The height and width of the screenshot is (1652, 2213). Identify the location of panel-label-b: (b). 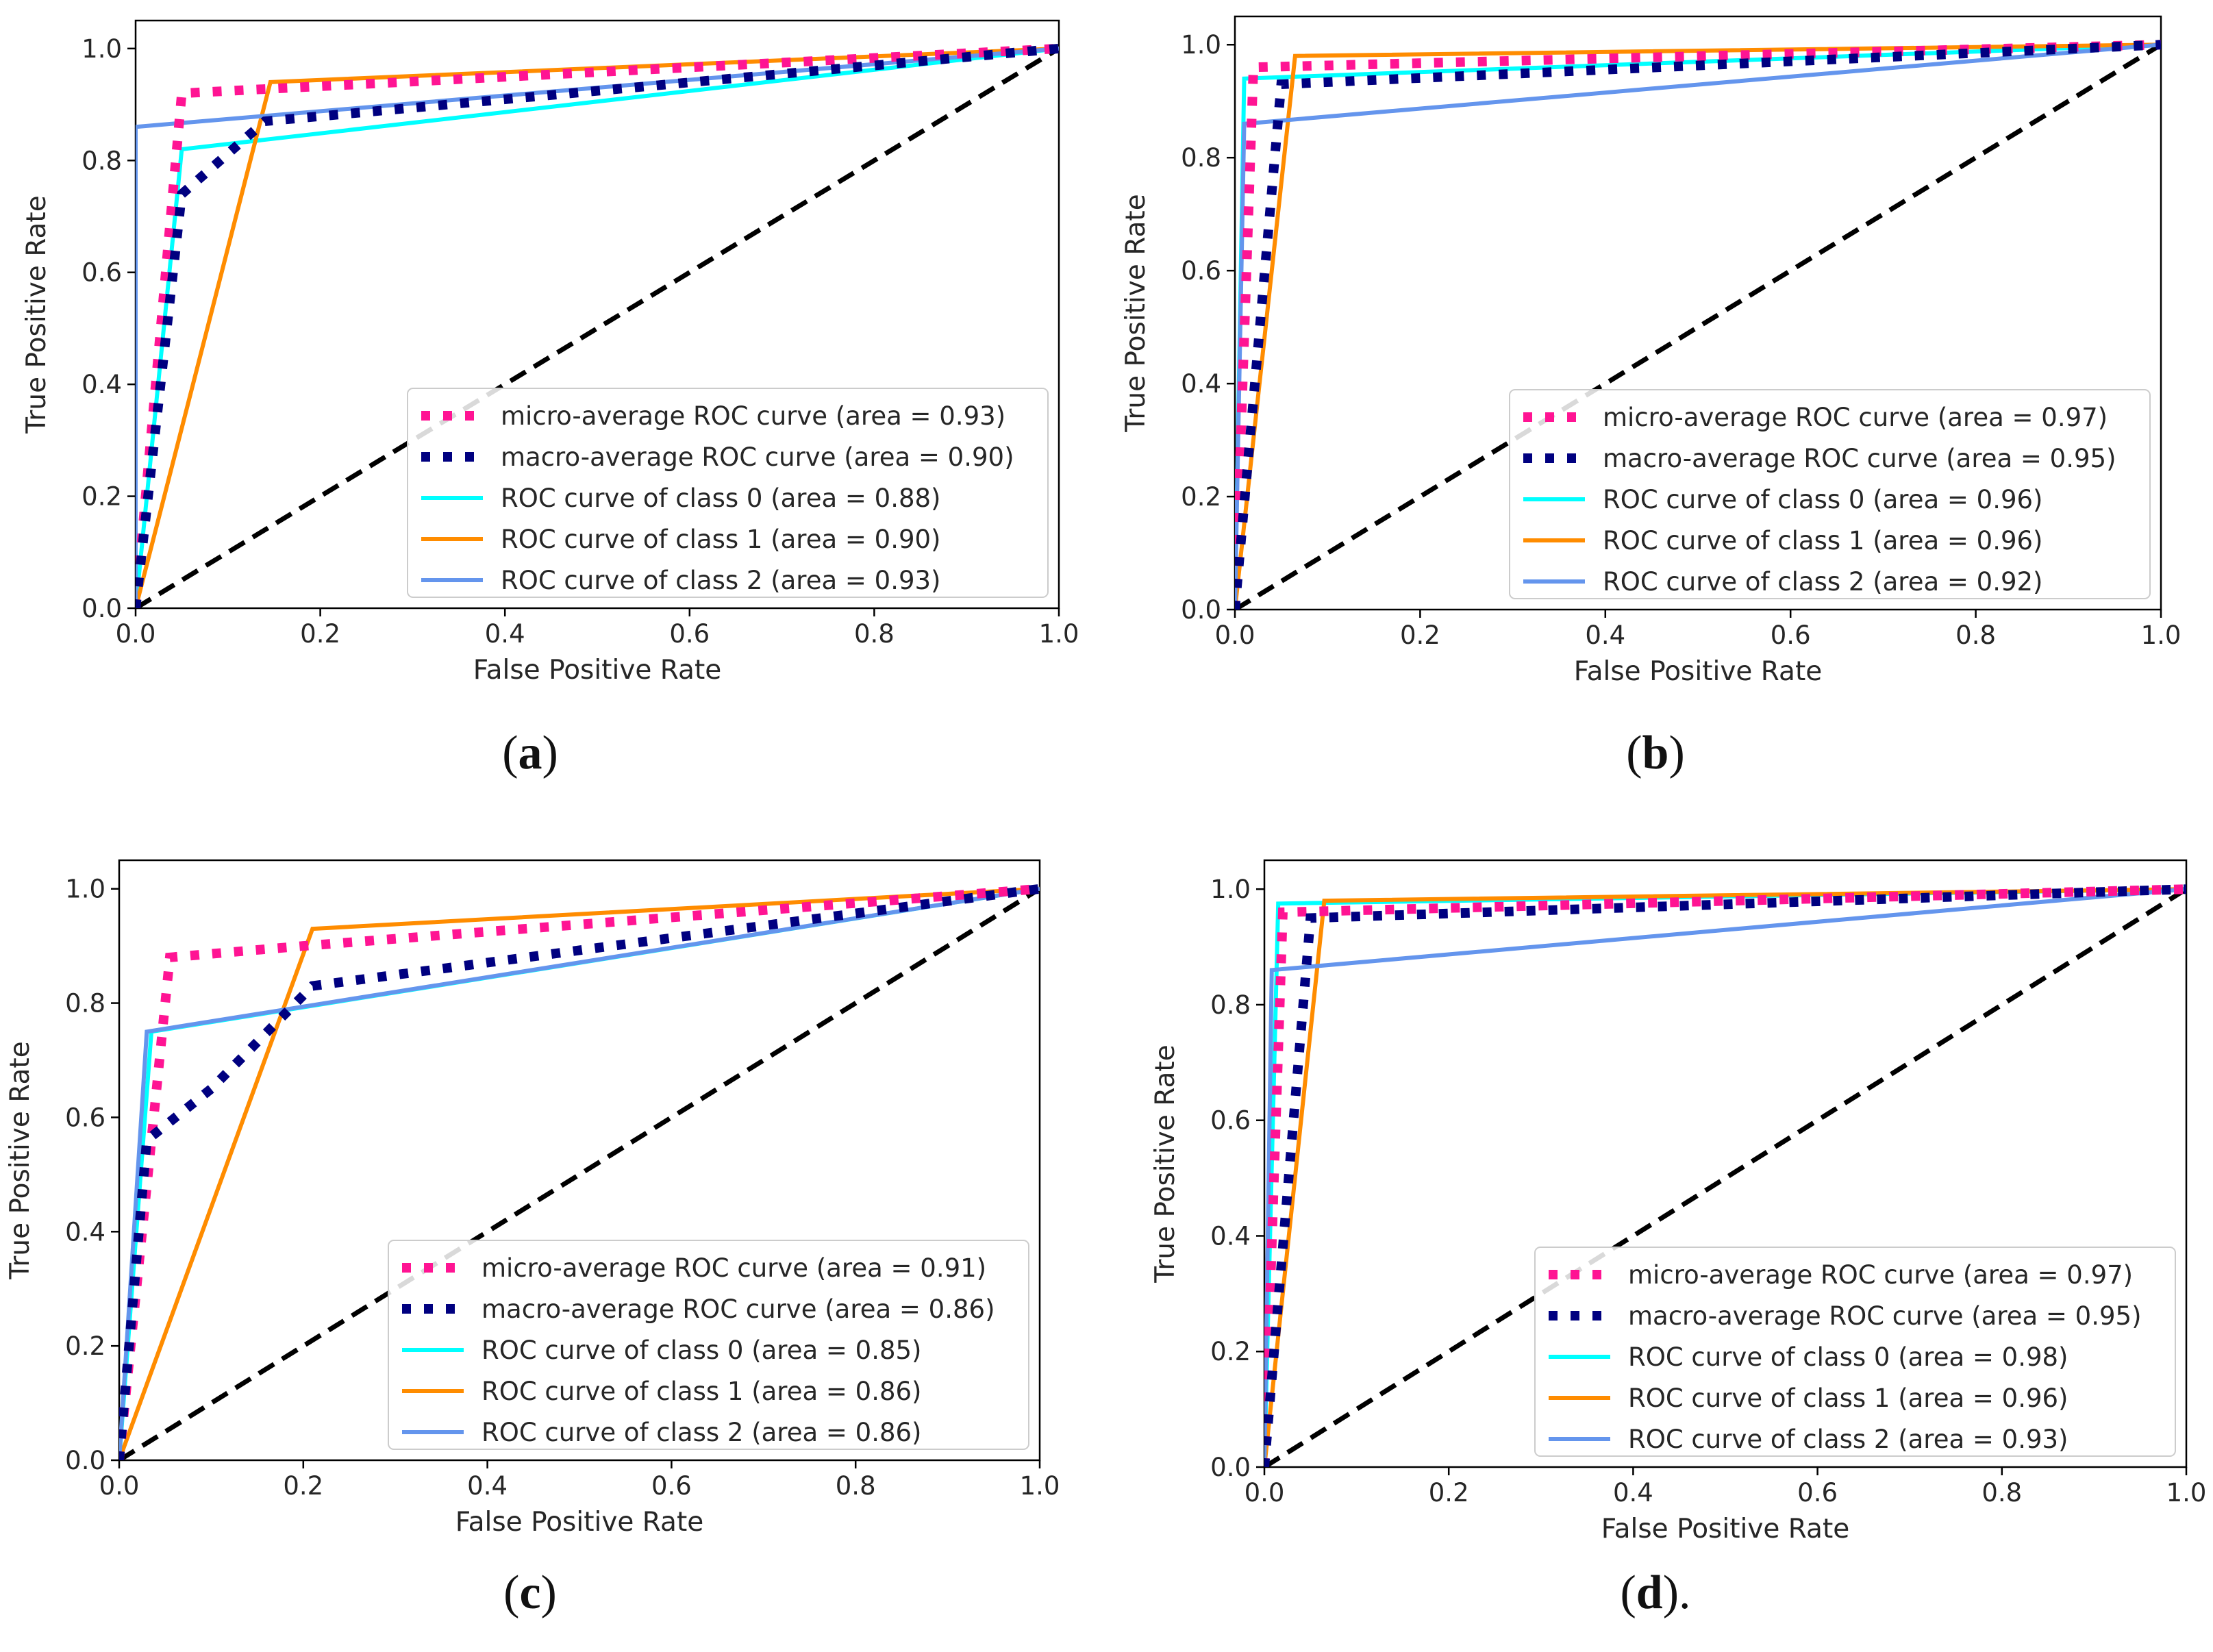
(1655, 753).